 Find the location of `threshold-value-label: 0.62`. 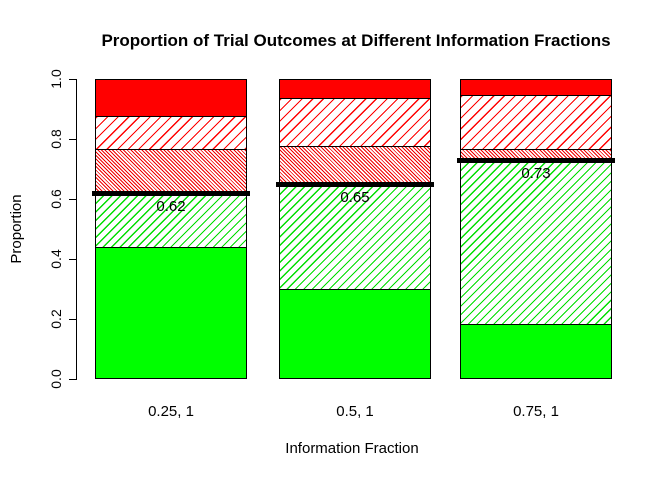

threshold-value-label: 0.62 is located at coordinates (171, 207).